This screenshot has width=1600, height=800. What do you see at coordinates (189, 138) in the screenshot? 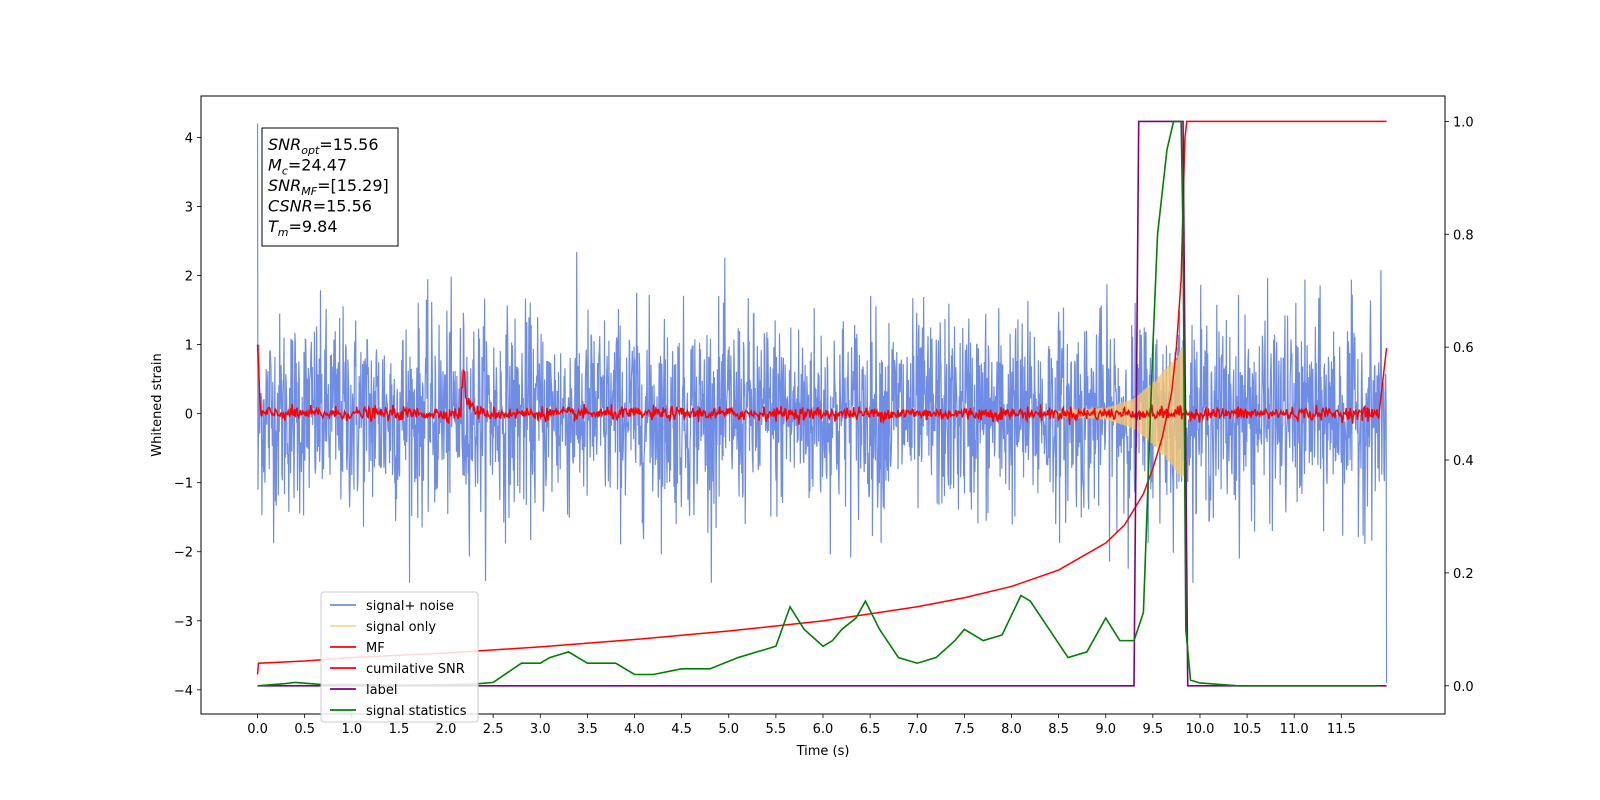
I see `y-tick-label: 4` at bounding box center [189, 138].